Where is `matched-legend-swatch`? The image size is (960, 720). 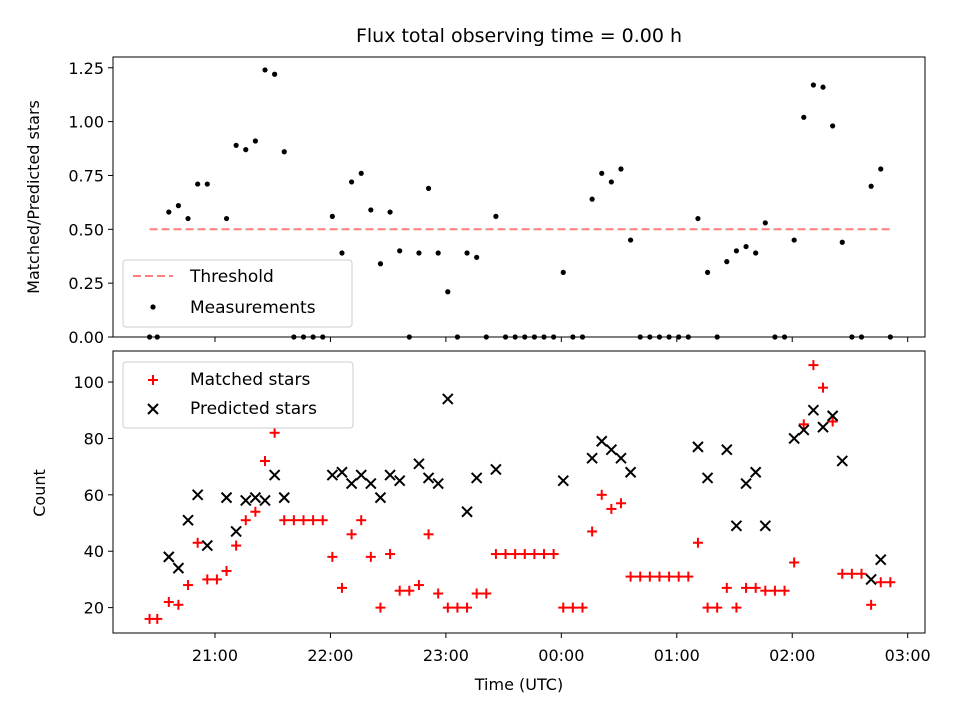
matched-legend-swatch is located at coordinates (153, 380).